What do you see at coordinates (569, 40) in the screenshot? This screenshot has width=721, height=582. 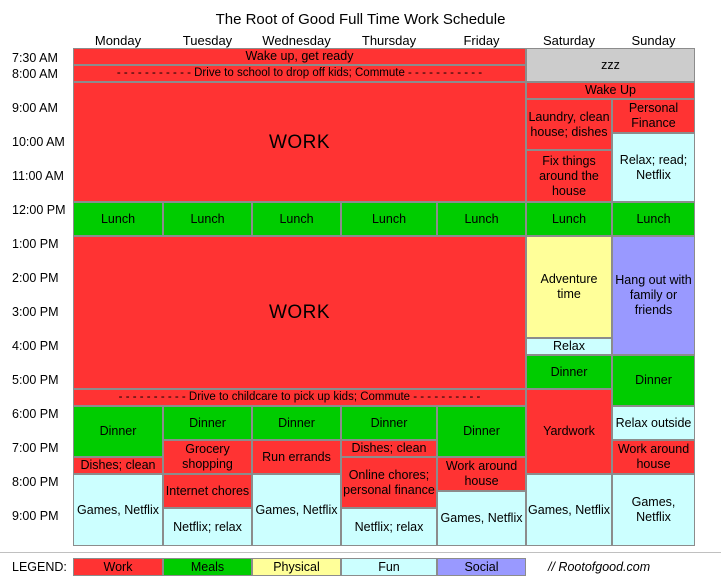 I see `day-header-saturday: Saturday` at bounding box center [569, 40].